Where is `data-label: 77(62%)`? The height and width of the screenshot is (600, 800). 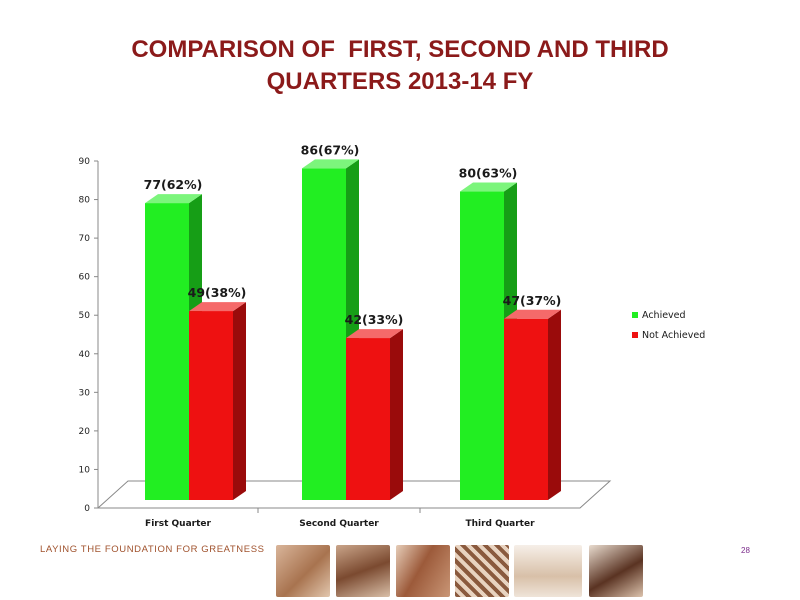
data-label: 77(62%) is located at coordinates (173, 184).